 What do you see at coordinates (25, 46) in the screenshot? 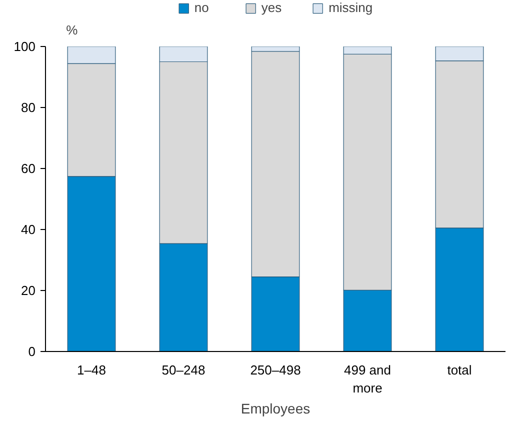
I see `y-tick-label: 100` at bounding box center [25, 46].